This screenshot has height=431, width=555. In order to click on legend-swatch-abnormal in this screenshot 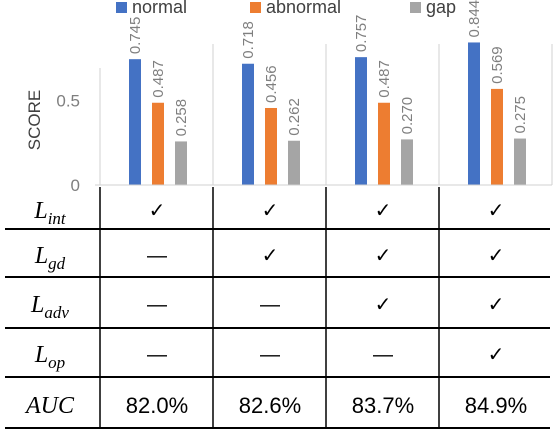, I will do `click(255, 7)`.